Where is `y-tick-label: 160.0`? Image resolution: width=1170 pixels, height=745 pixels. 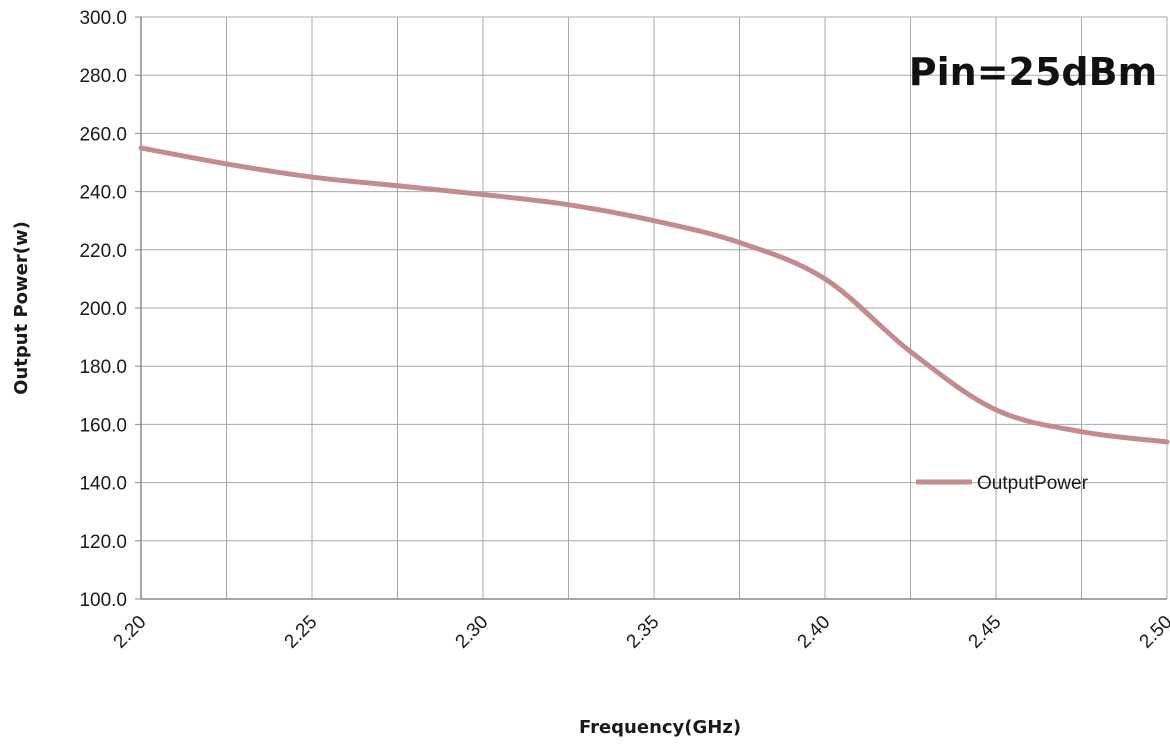 y-tick-label: 160.0 is located at coordinates (103, 425).